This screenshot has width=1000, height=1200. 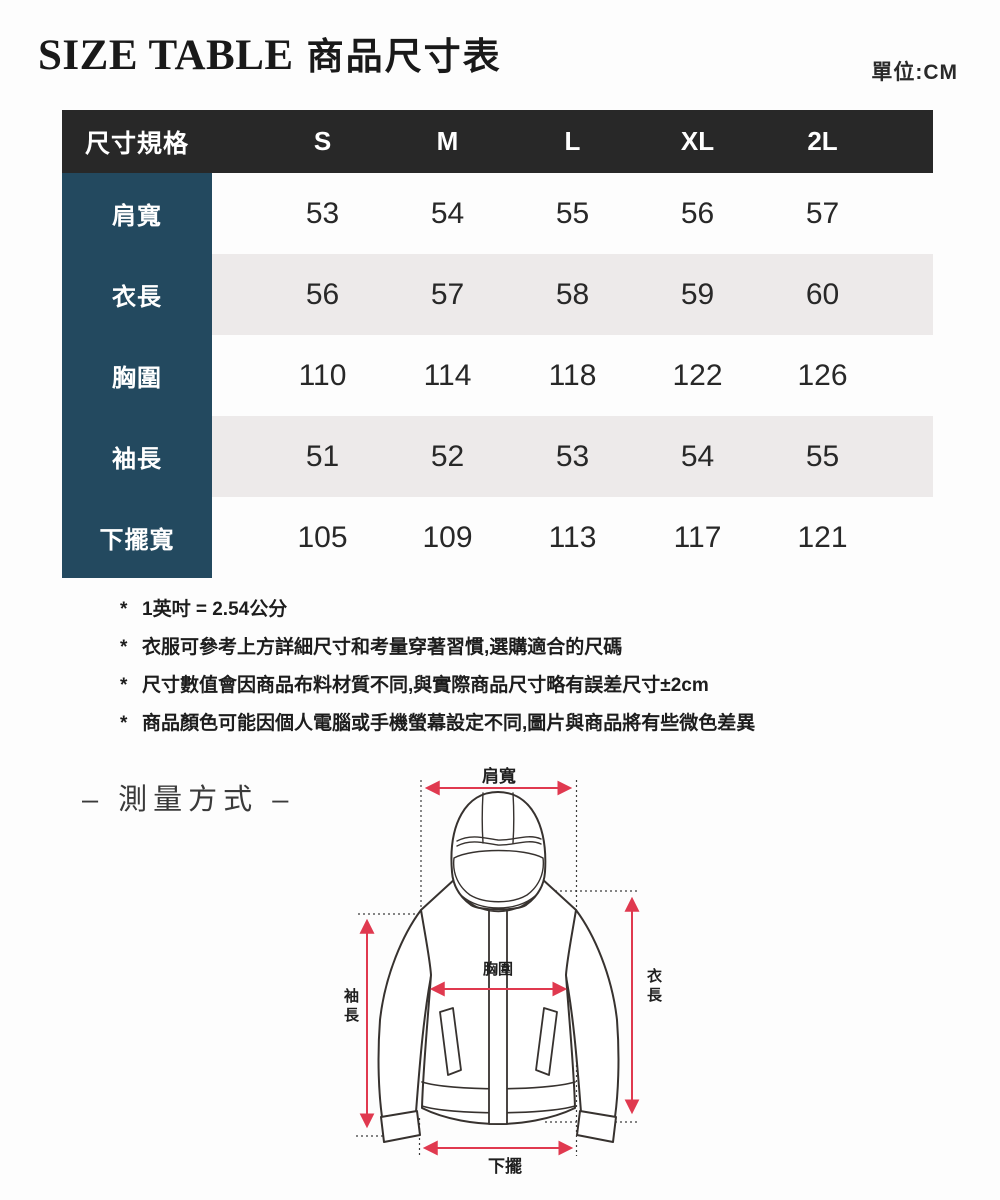 What do you see at coordinates (188, 800) in the screenshot?
I see `measure-section-heading: – 測量方式 –` at bounding box center [188, 800].